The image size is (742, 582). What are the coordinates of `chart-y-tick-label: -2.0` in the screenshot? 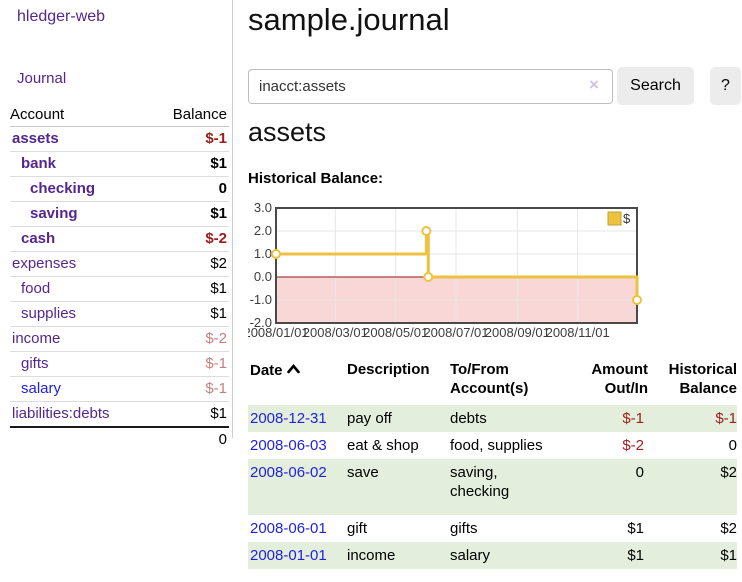 It's located at (261, 322).